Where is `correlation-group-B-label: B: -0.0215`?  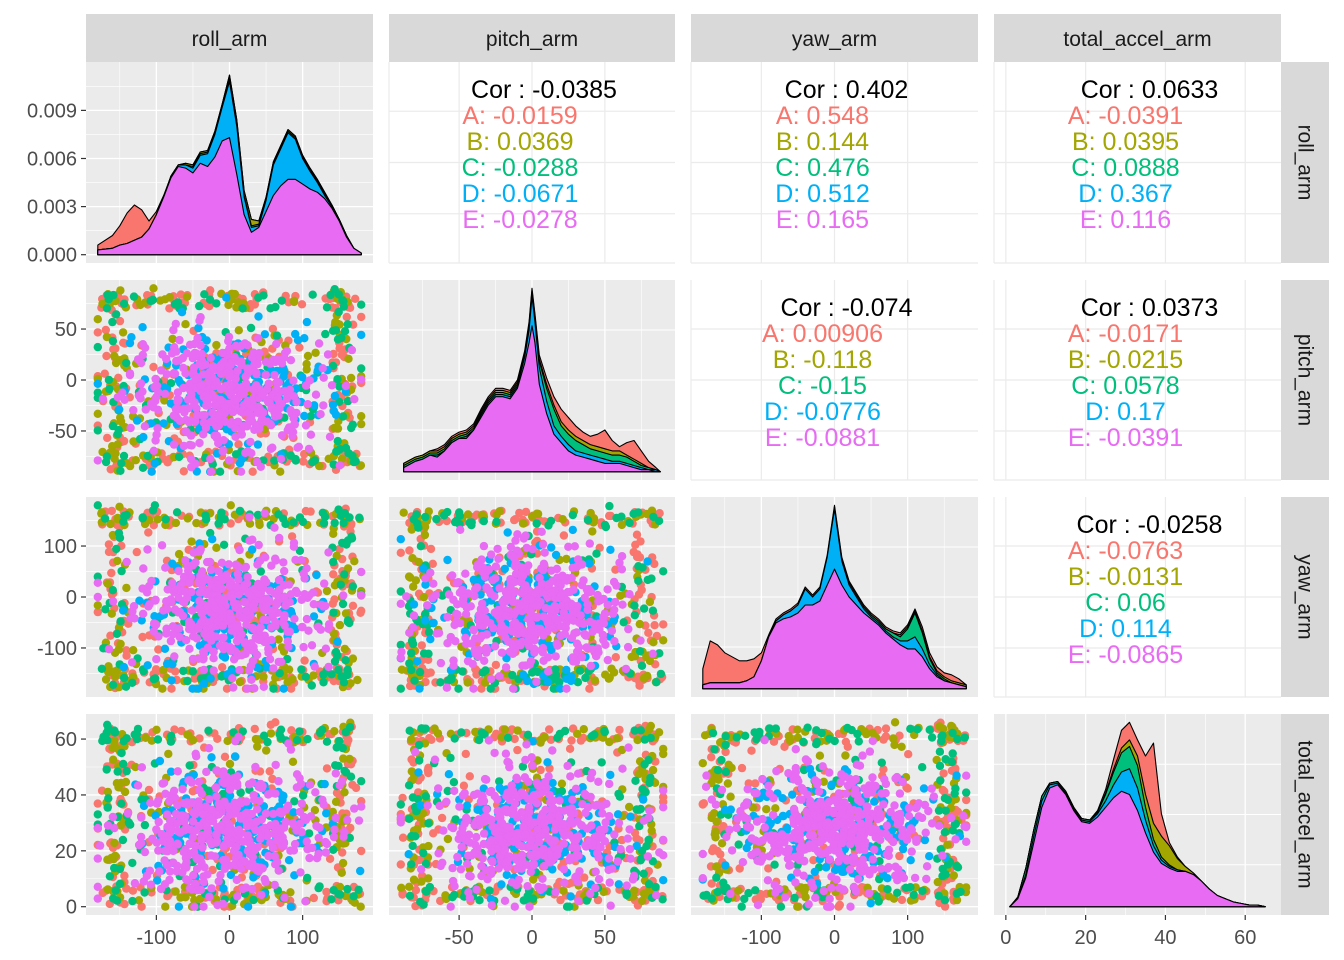 correlation-group-B-label: B: -0.0215 is located at coordinates (1125, 360).